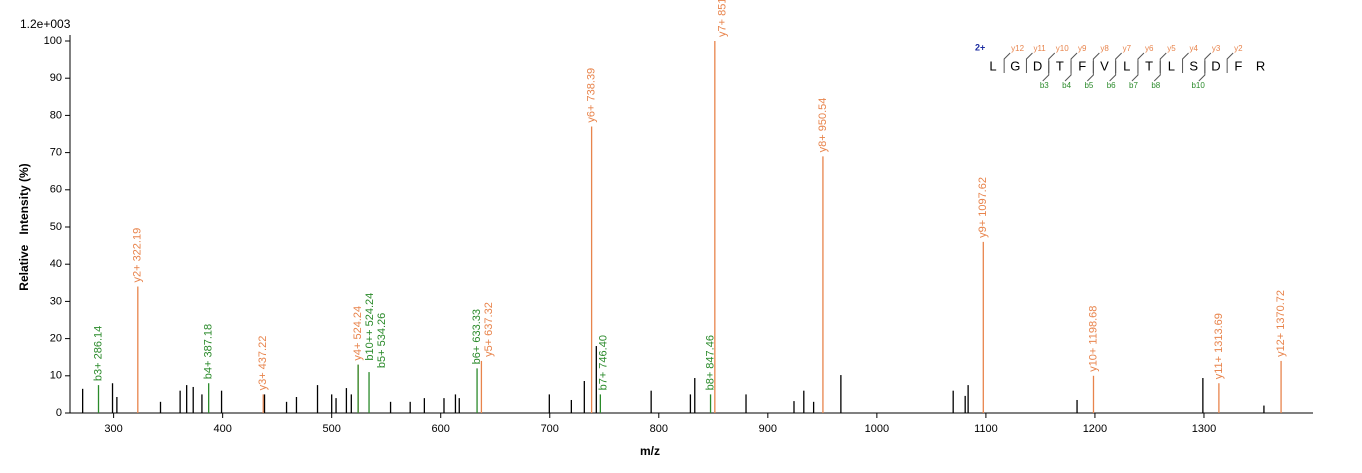 The width and height of the screenshot is (1362, 473). I want to click on residue: R, so click(1260, 65).